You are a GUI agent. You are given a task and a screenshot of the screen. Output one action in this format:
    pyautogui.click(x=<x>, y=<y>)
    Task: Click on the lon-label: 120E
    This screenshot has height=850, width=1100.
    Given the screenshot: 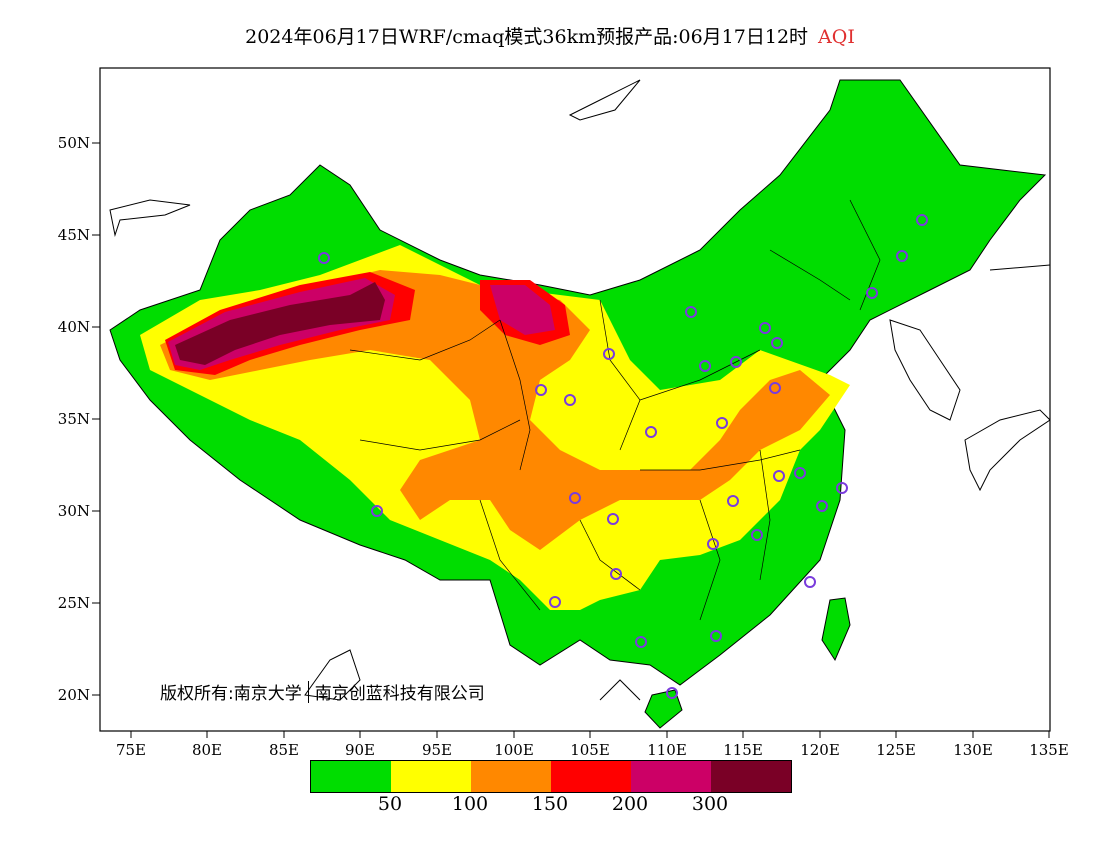 What is the action you would take?
    pyautogui.click(x=820, y=750)
    